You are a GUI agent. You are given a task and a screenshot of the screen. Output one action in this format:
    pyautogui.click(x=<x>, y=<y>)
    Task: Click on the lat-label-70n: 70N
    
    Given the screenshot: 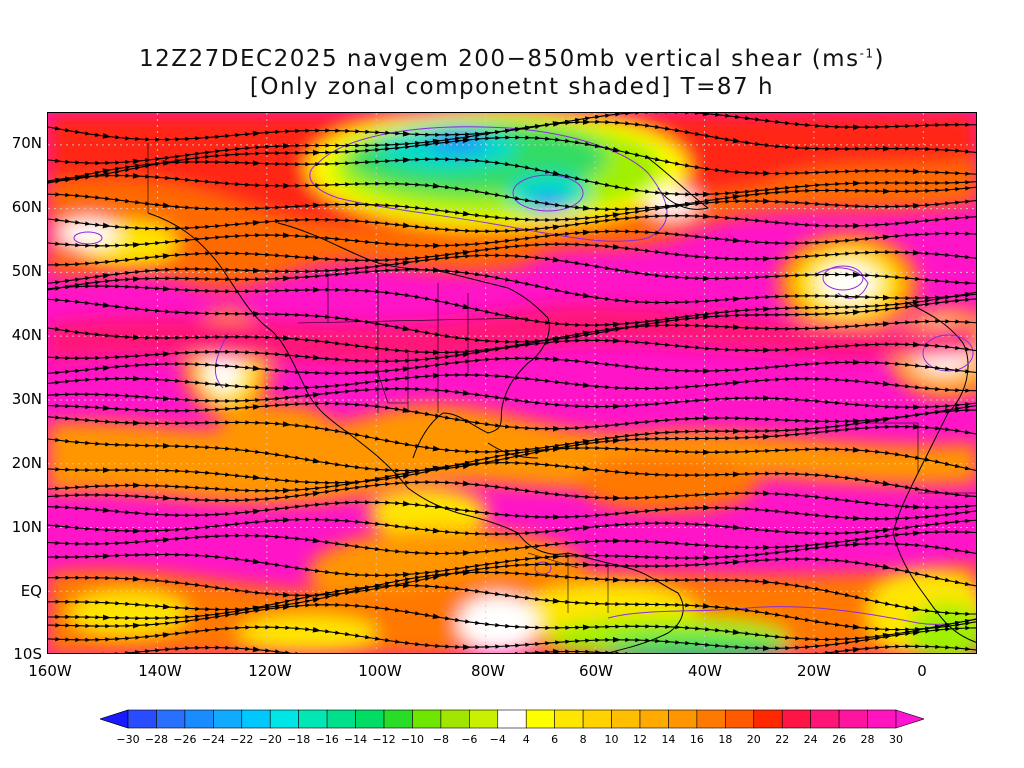 What is the action you would take?
    pyautogui.click(x=26, y=143)
    